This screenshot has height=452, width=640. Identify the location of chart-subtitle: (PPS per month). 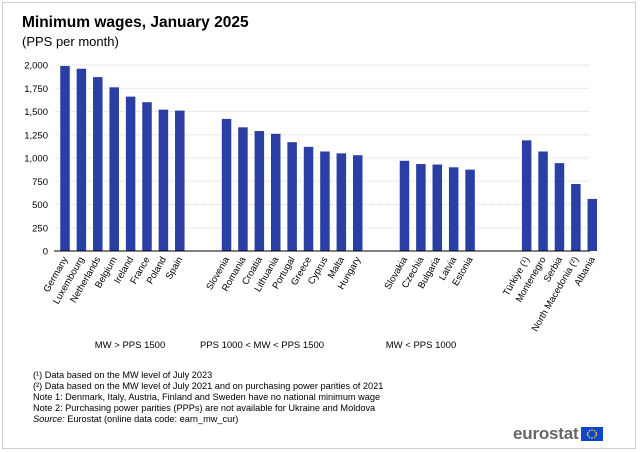
(70, 41).